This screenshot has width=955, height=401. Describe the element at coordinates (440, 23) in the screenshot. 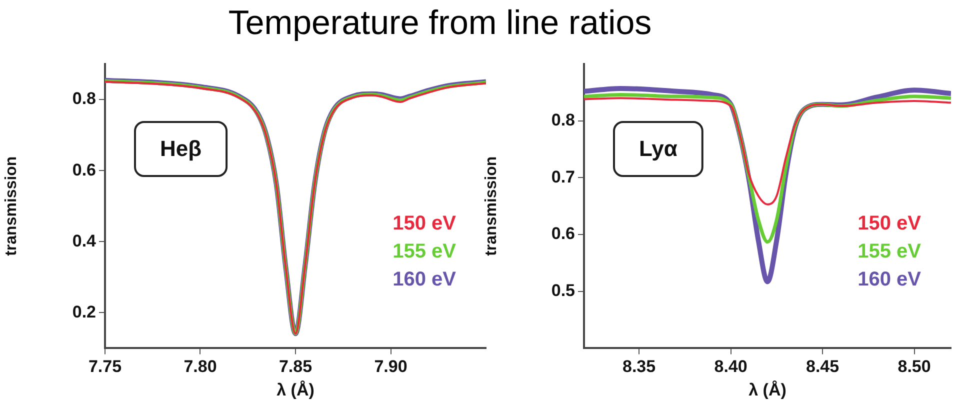

I see `chart-title: Temperature from line ratios` at that location.